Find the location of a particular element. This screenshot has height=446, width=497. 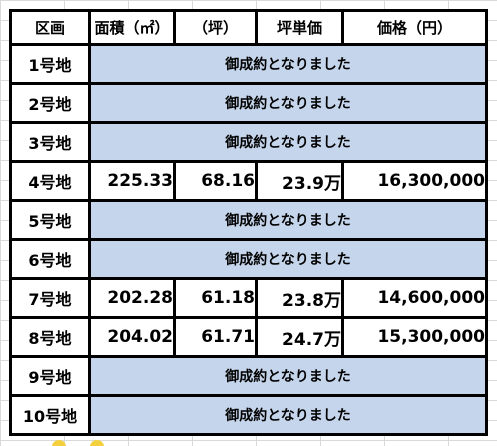

table-row: 10号地 御成約となりました is located at coordinates (248, 415).